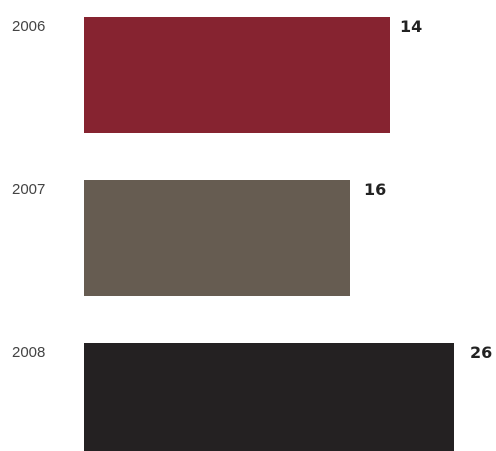 This screenshot has width=496, height=451. I want to click on value-label-2008: 26, so click(481, 352).